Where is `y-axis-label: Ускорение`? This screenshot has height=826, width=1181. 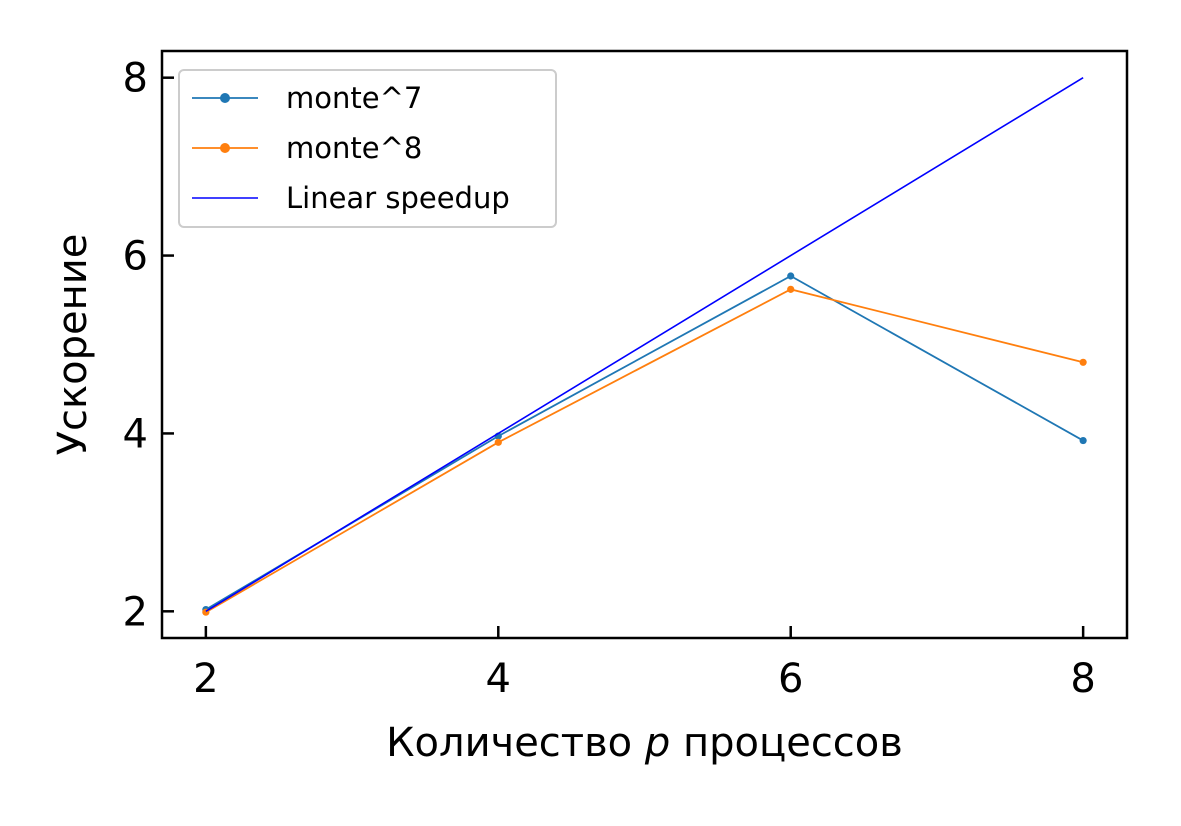
y-axis-label: Ускорение is located at coordinates (73, 345).